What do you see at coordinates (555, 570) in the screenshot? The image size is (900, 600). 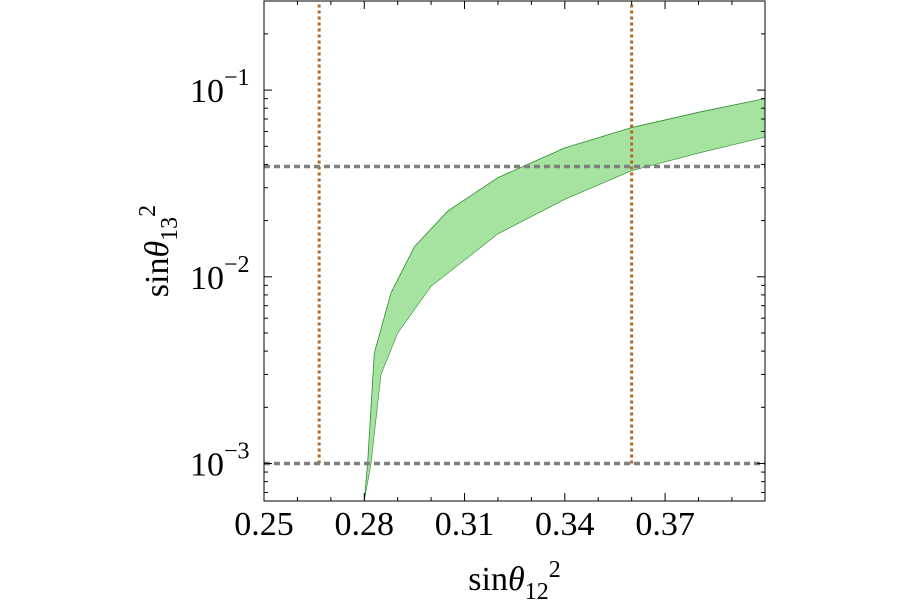 I see `x-axis-title-sup: 2` at bounding box center [555, 570].